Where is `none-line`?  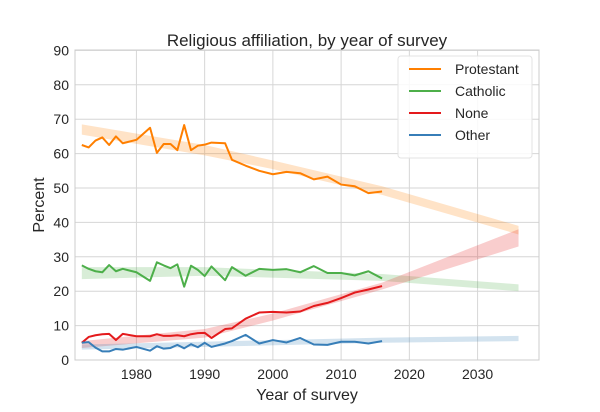 none-line is located at coordinates (232, 314).